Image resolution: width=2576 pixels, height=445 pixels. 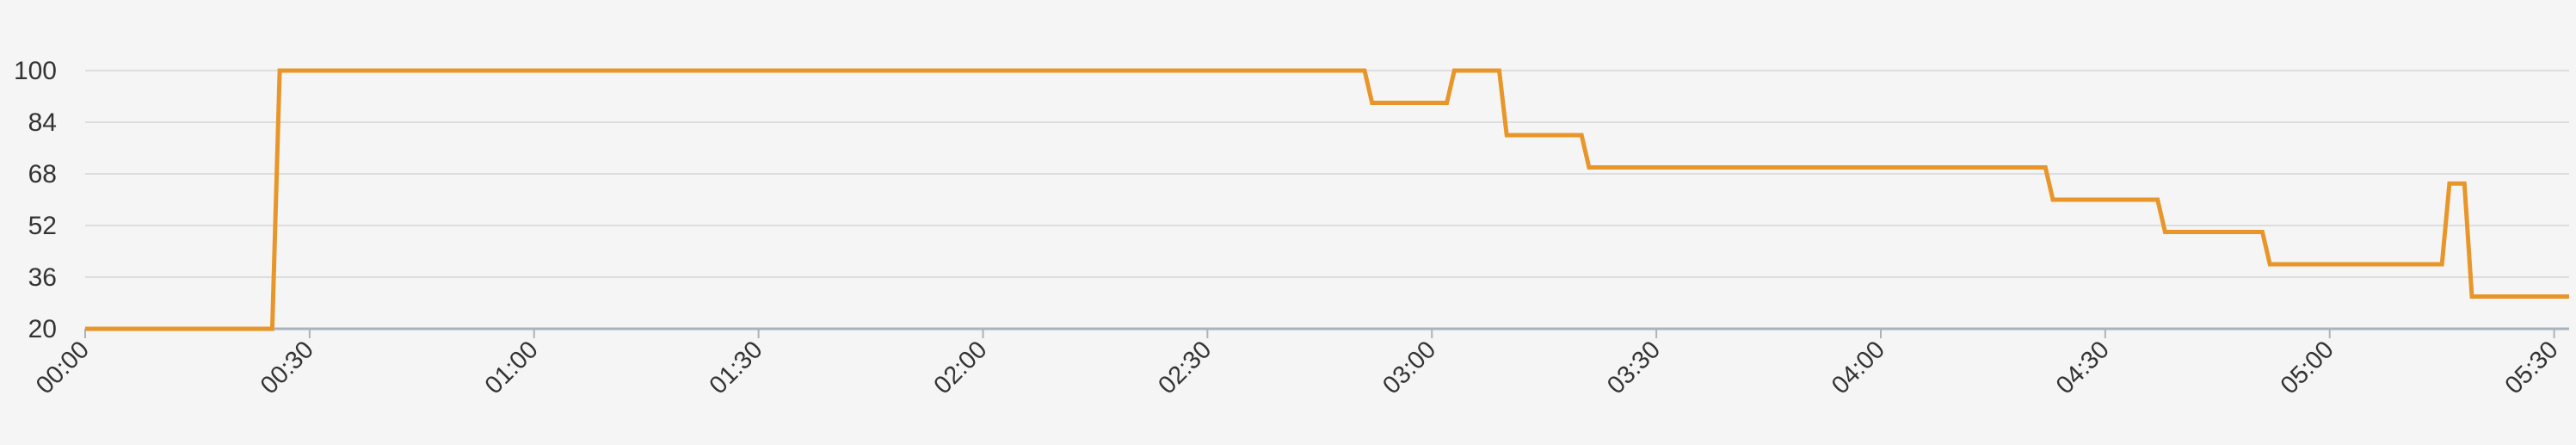 I want to click on y-tick-label: 68, so click(x=42, y=174).